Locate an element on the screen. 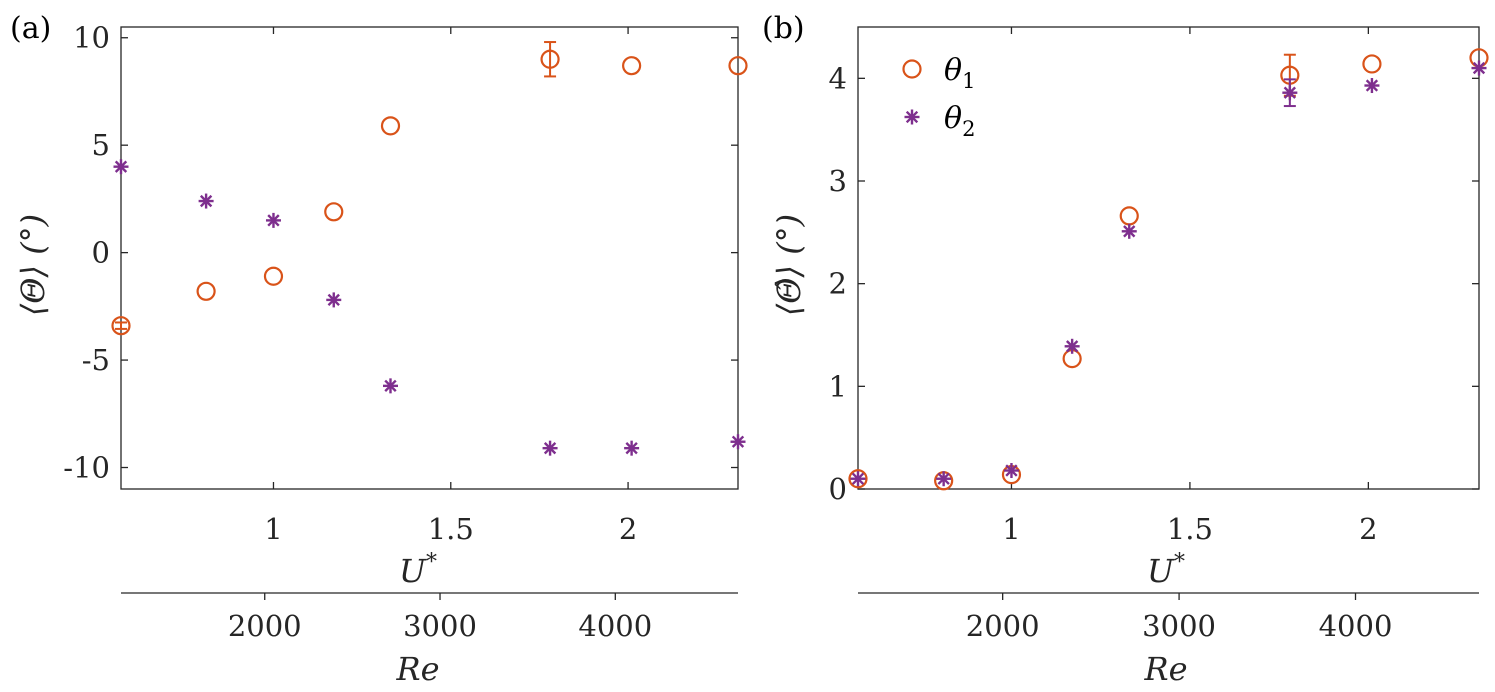 Image resolution: width=1495 pixels, height=692 pixels. y-tick-label: -10 is located at coordinates (86, 468).